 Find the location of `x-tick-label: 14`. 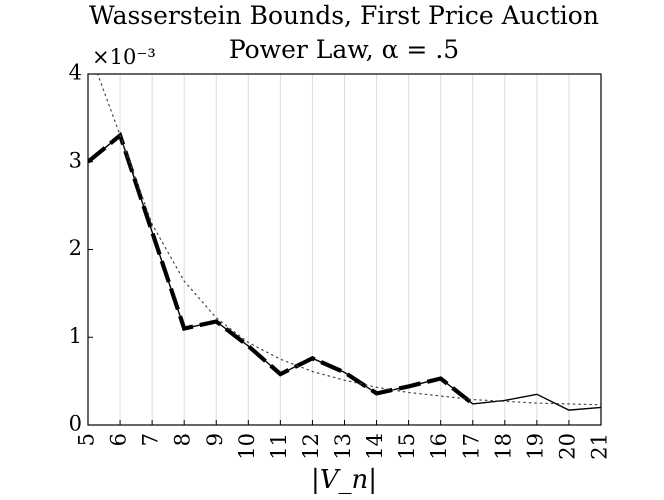

x-tick-label: 14 is located at coordinates (375, 446).